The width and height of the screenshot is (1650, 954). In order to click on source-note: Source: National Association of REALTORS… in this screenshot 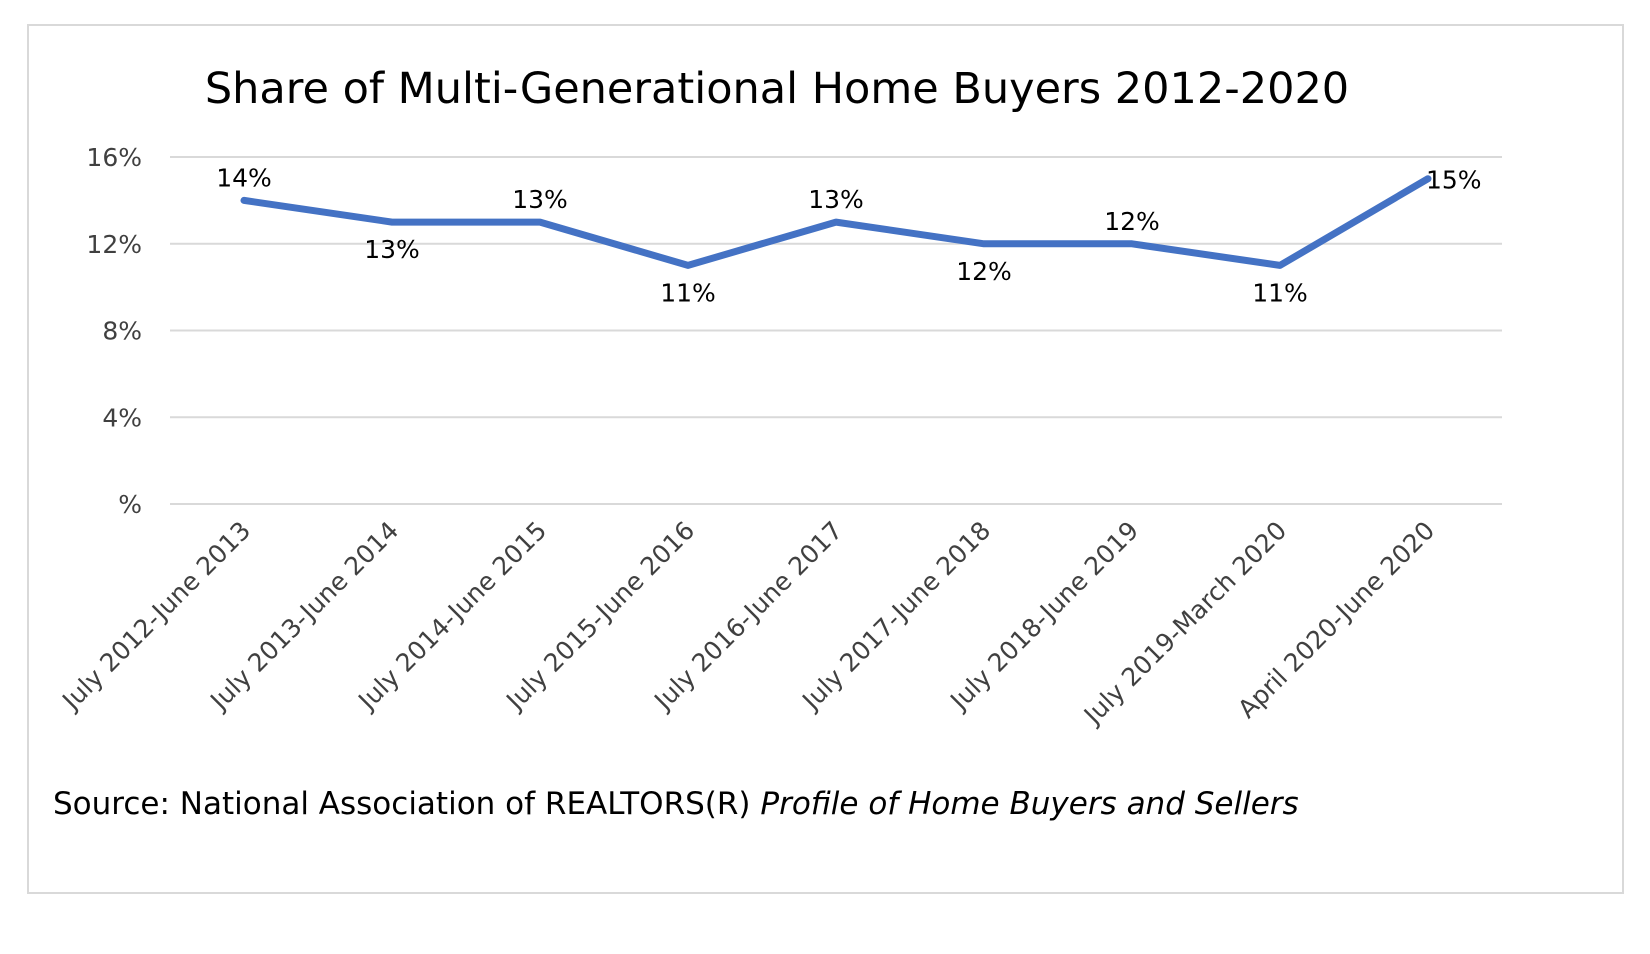, I will do `click(676, 804)`.